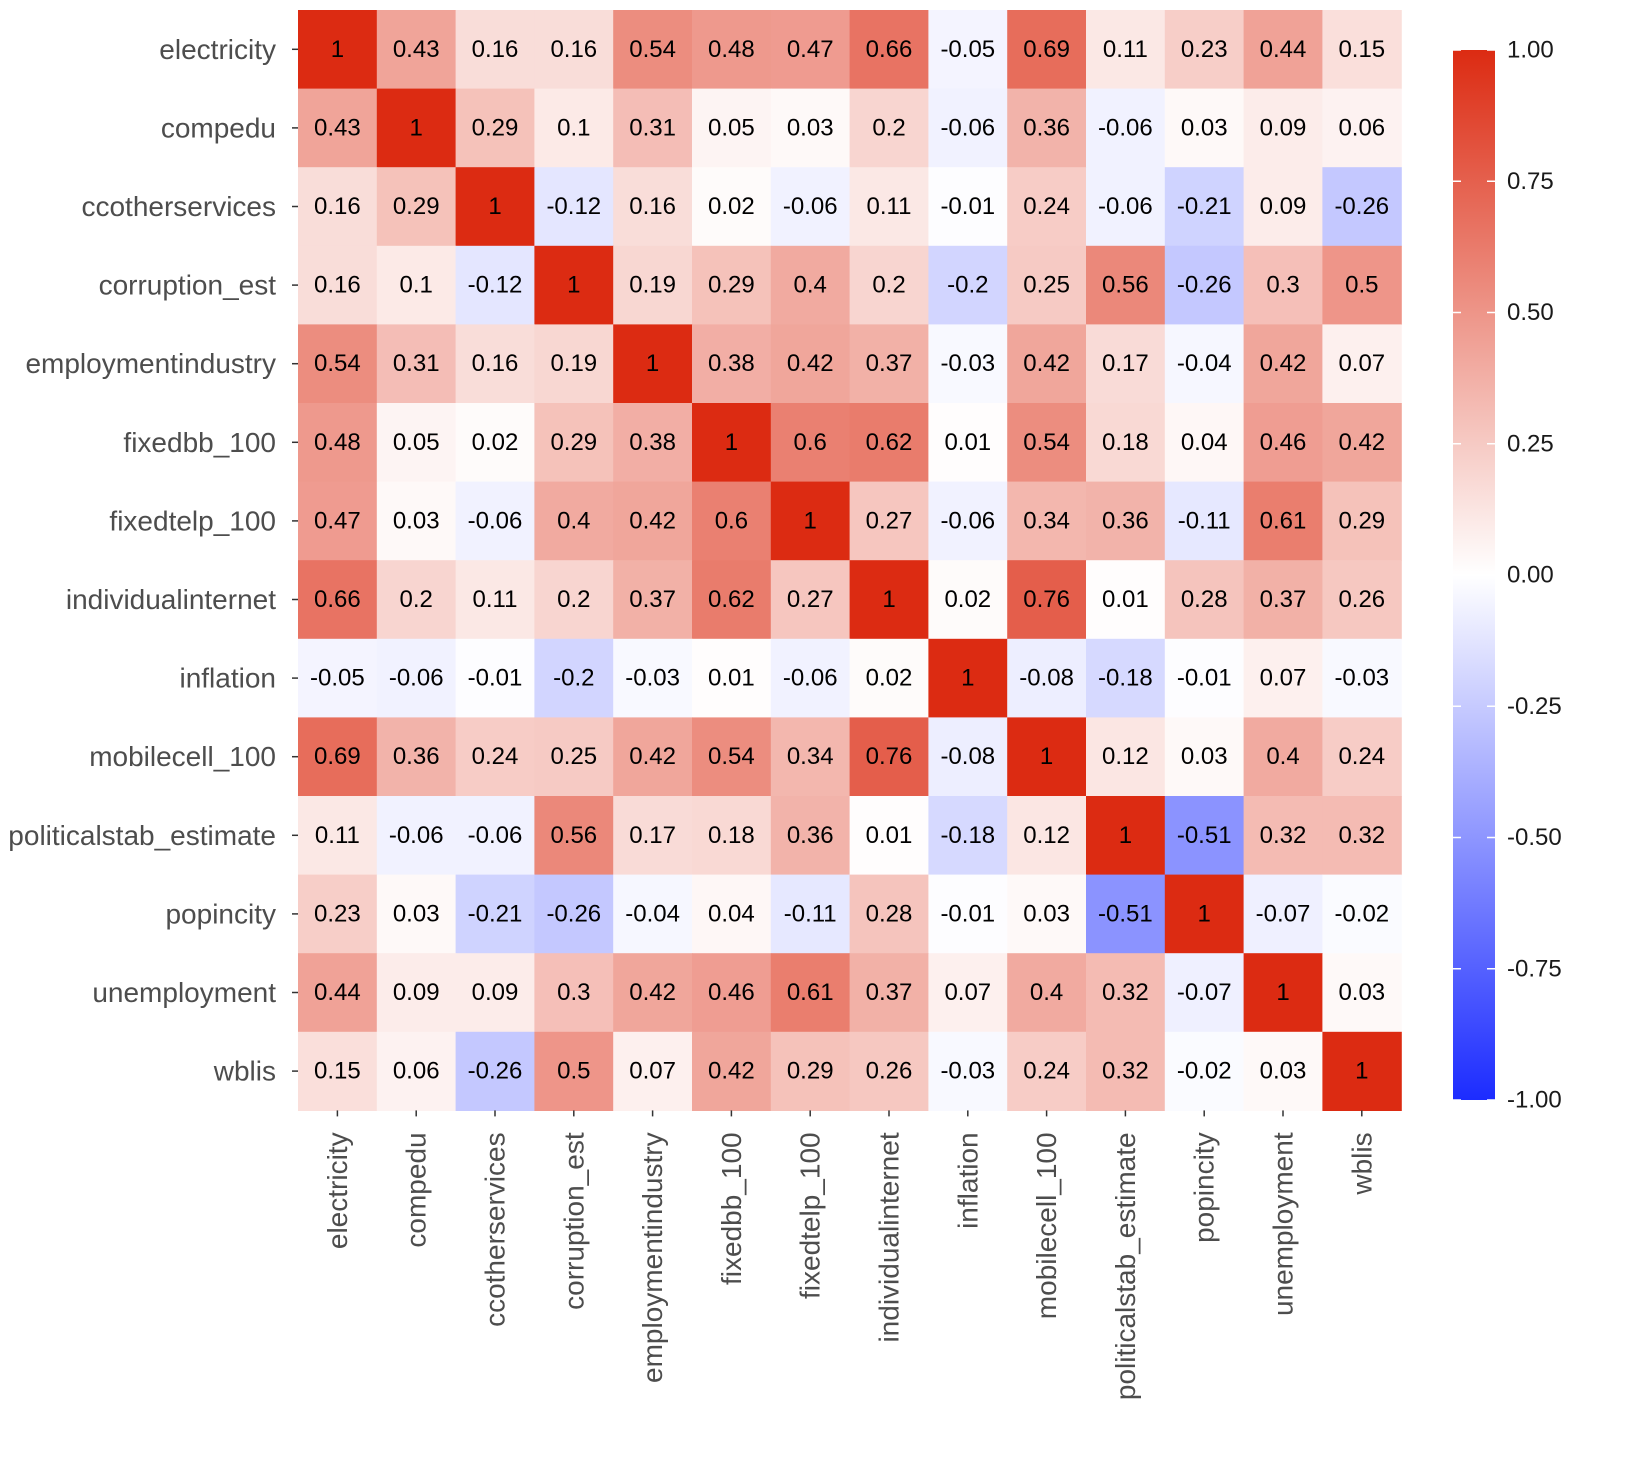 This screenshot has width=1650, height=1480. I want to click on cell-value-label: 0.18, so click(1125, 442).